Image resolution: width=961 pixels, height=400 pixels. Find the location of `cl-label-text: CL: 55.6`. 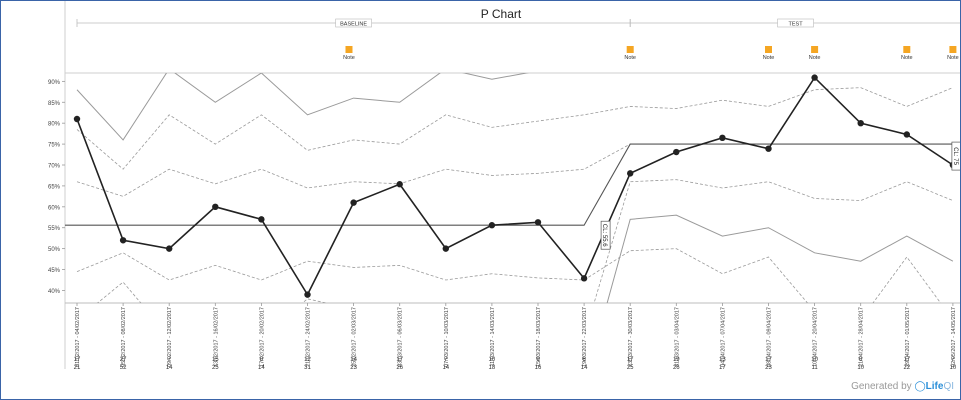

cl-label-text: CL: 55.6 is located at coordinates (604, 235).